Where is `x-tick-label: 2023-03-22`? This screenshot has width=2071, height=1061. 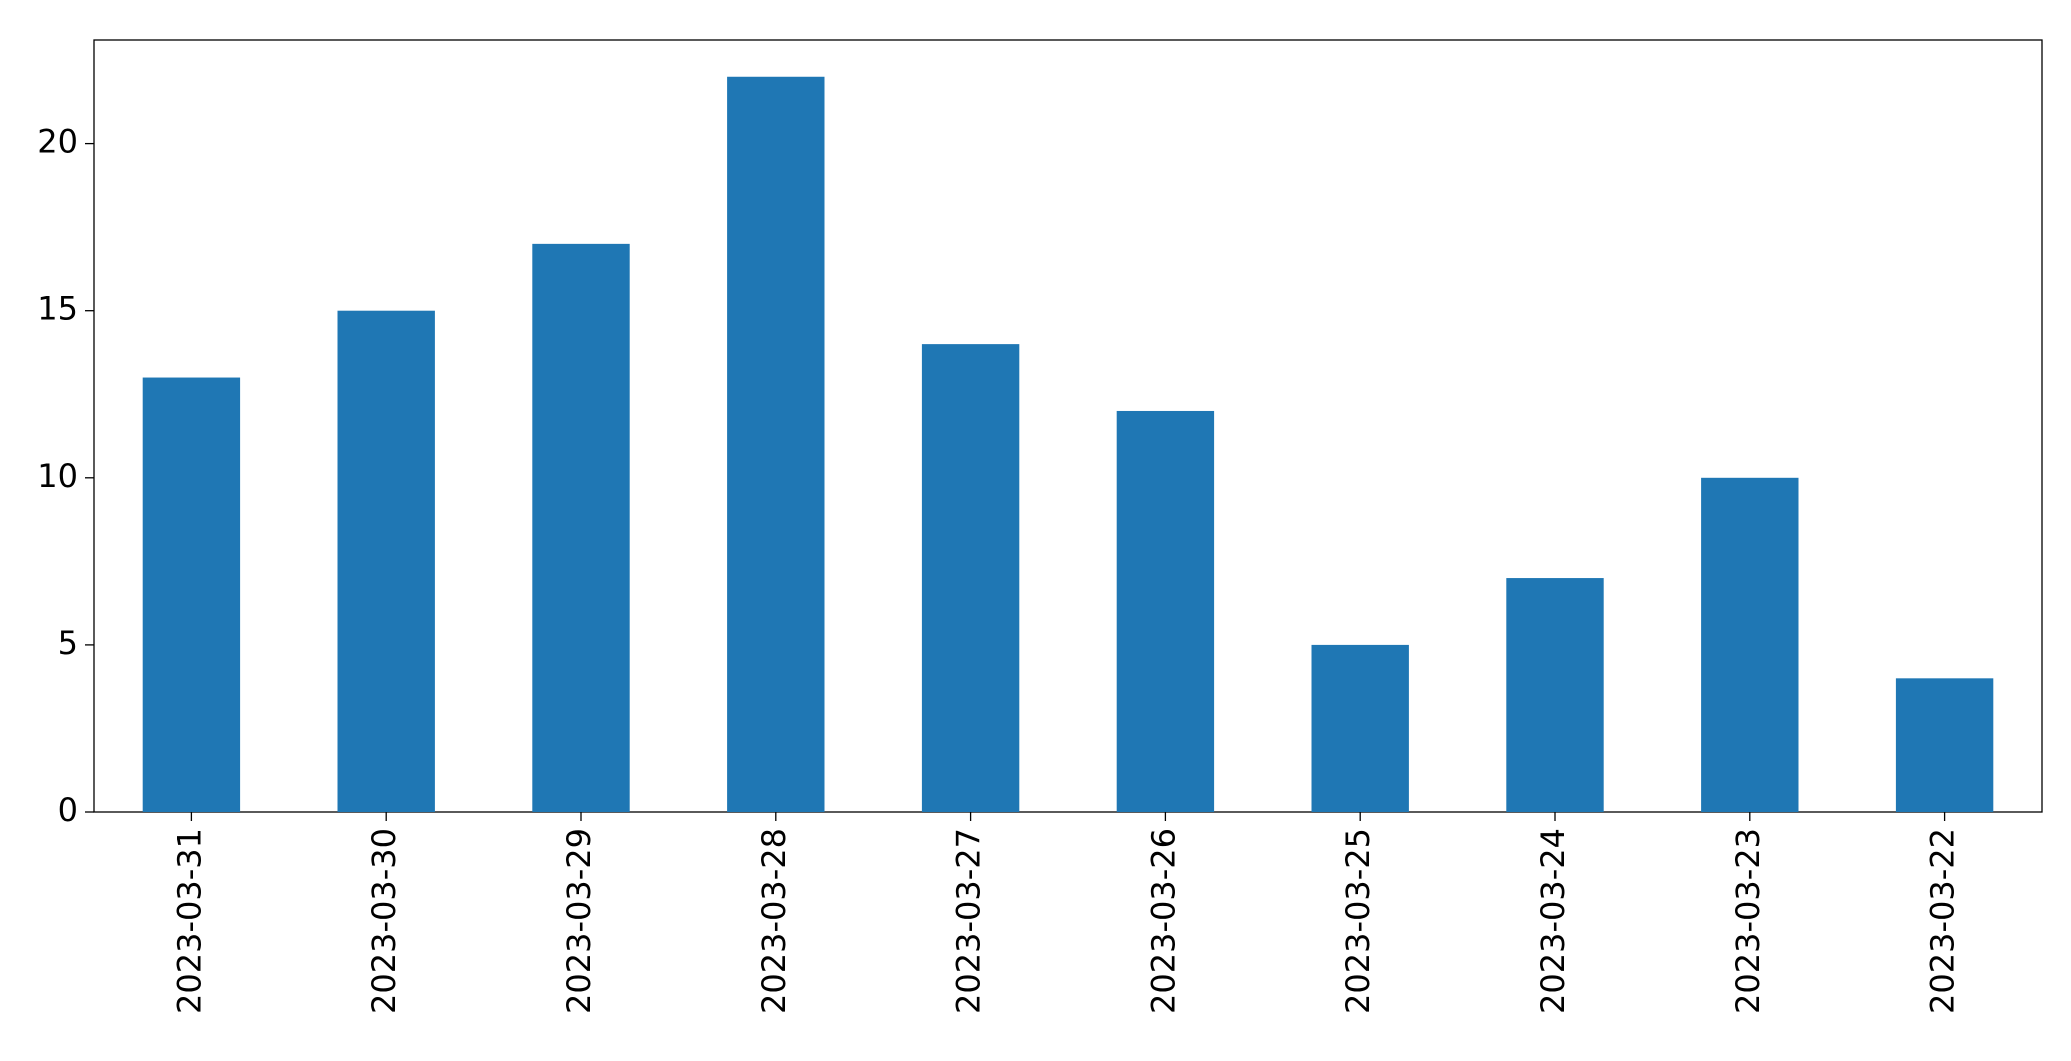
x-tick-label: 2023-03-22 is located at coordinates (1943, 921).